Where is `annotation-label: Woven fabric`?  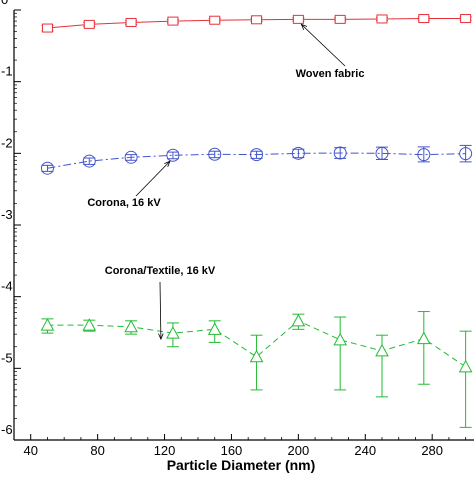
annotation-label: Woven fabric is located at coordinates (330, 74).